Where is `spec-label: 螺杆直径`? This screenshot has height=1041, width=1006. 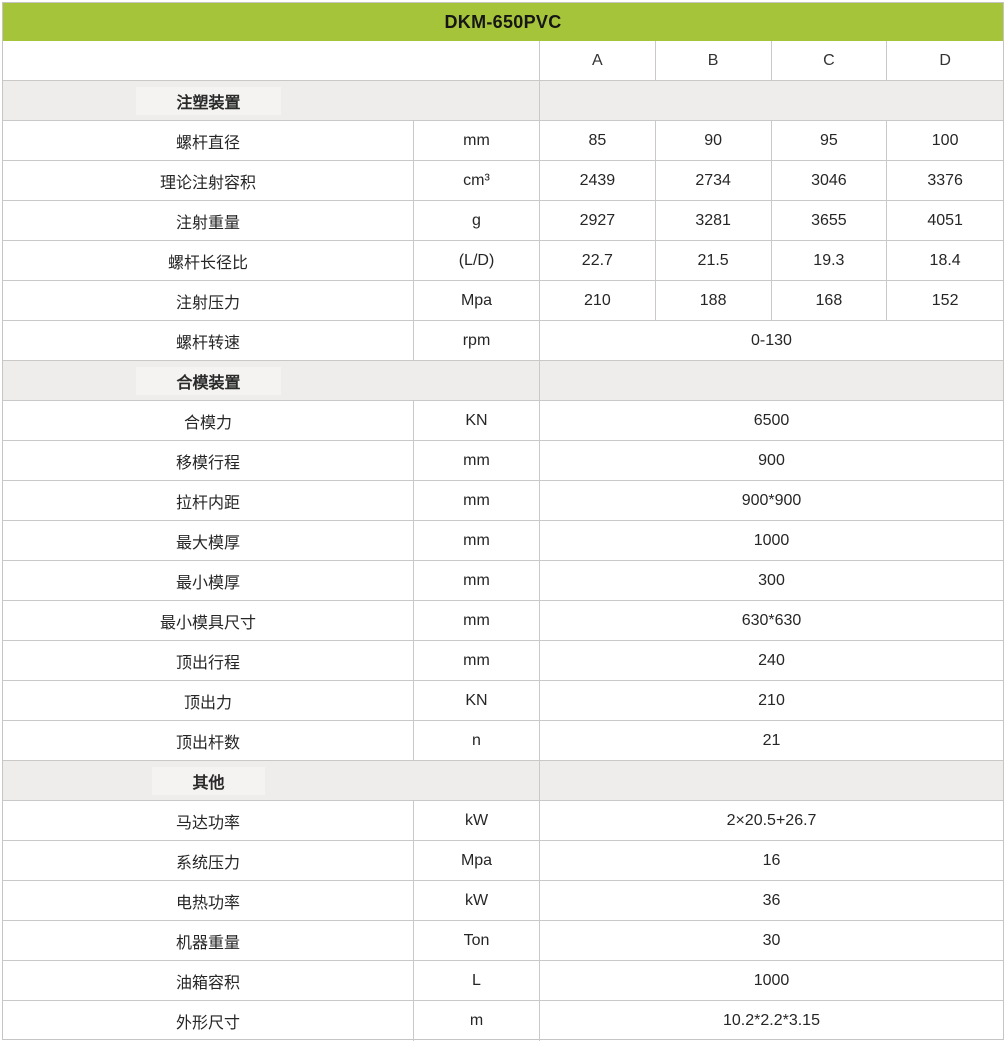
spec-label: 螺杆直径 is located at coordinates (208, 140).